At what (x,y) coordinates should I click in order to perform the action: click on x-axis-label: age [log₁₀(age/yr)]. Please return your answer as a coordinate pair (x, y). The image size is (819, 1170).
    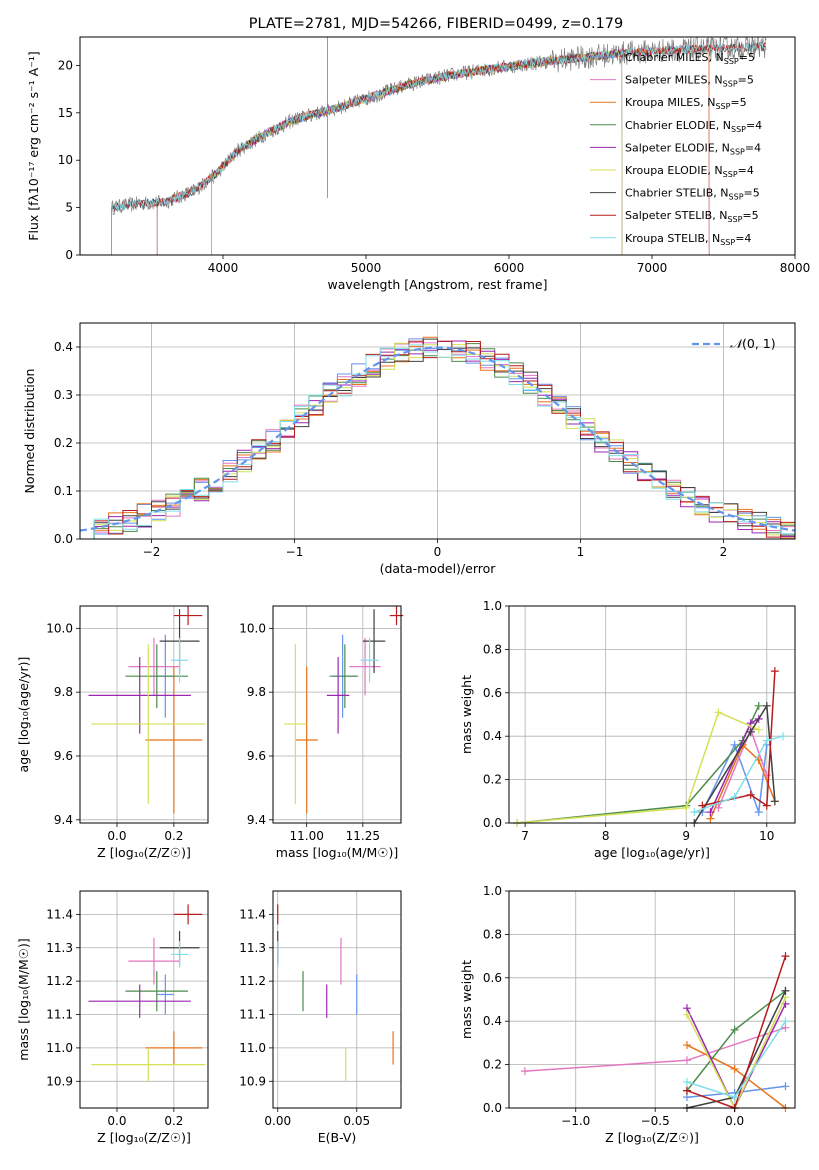
    Looking at the image, I should click on (652, 852).